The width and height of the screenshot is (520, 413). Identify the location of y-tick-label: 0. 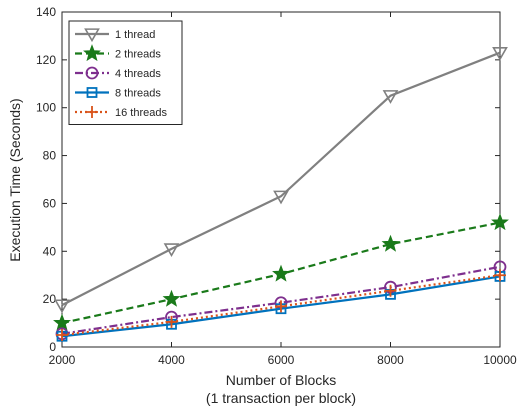
(52, 347).